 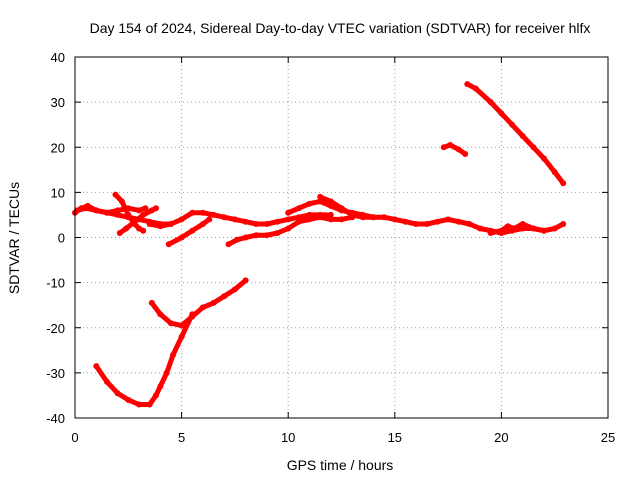 I want to click on x-tick-label: 0, so click(x=74, y=437).